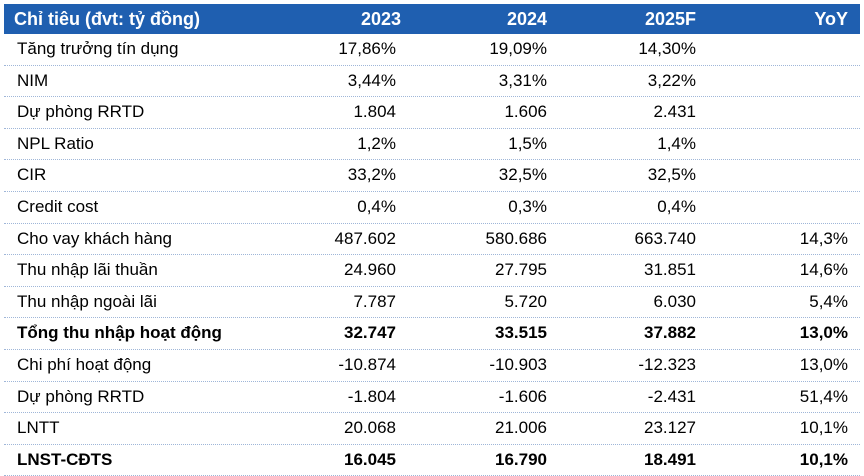 The height and width of the screenshot is (476, 864). Describe the element at coordinates (676, 206) in the screenshot. I see `cell-2025f: 0,4%` at that location.